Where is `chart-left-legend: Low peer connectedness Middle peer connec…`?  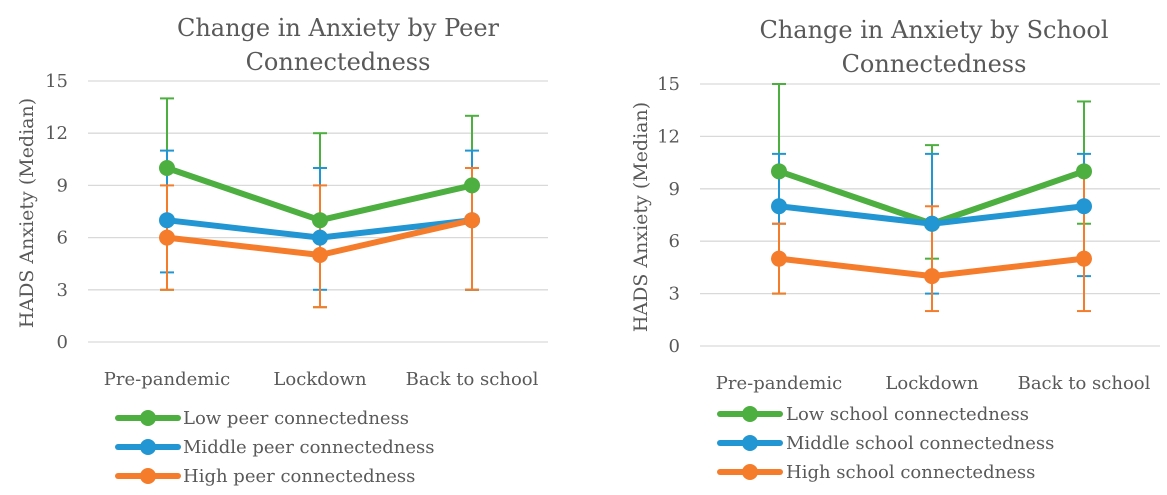
chart-left-legend: Low peer connectedness Middle peer connec… is located at coordinates (274, 447).